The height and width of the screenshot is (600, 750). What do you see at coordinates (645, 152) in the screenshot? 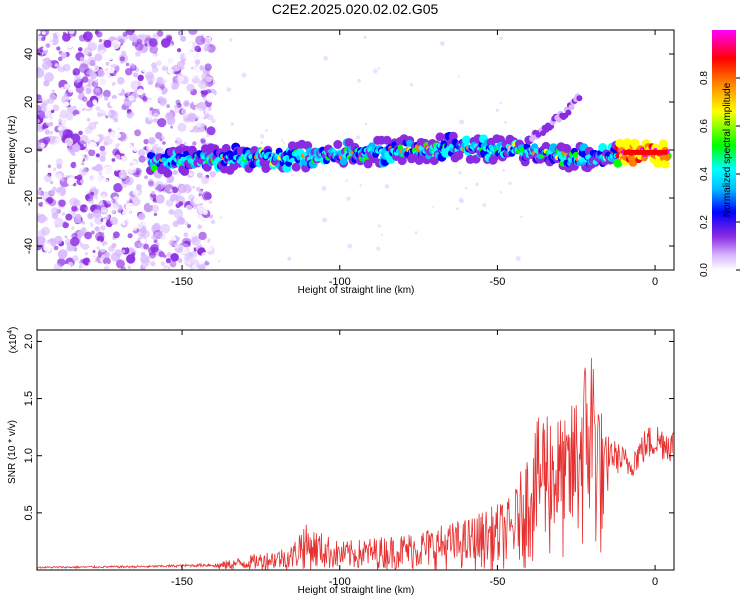
I see `ridge-core` at bounding box center [645, 152].